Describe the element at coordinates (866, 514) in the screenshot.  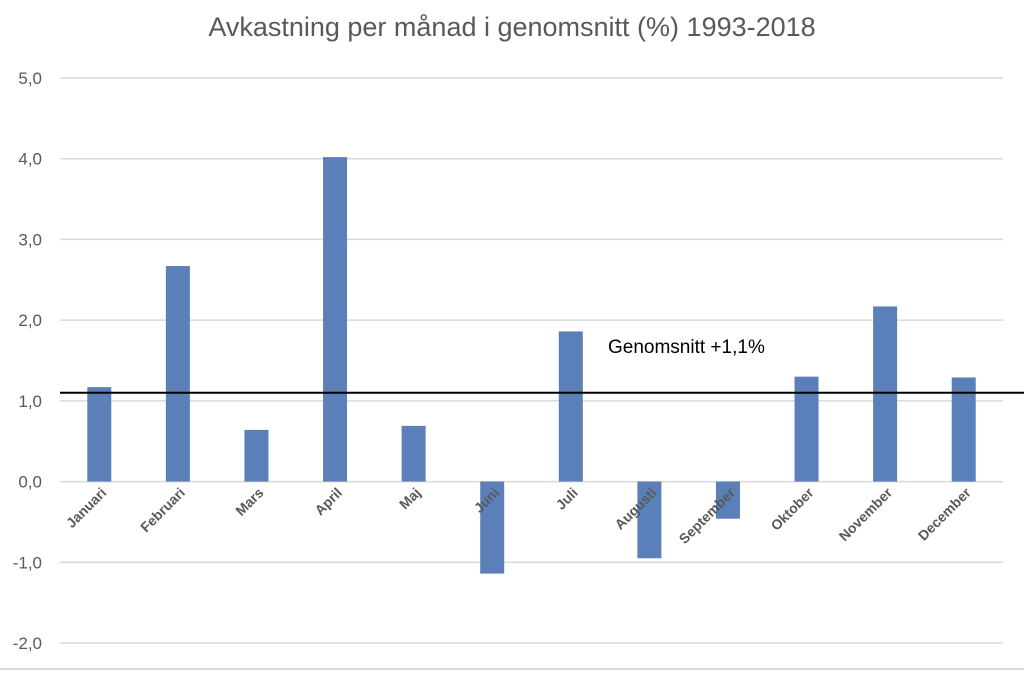
I see `x-category-label: November` at that location.